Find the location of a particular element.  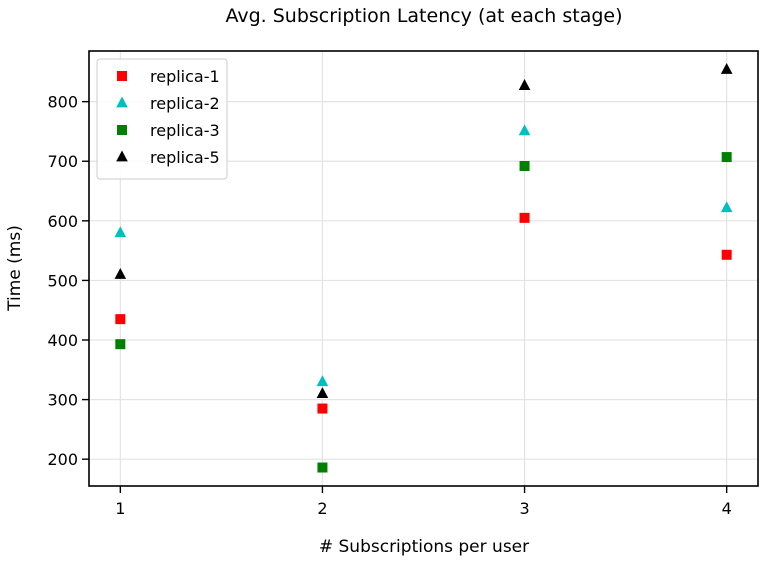

point-replica-3-x3 is located at coordinates (524, 166).